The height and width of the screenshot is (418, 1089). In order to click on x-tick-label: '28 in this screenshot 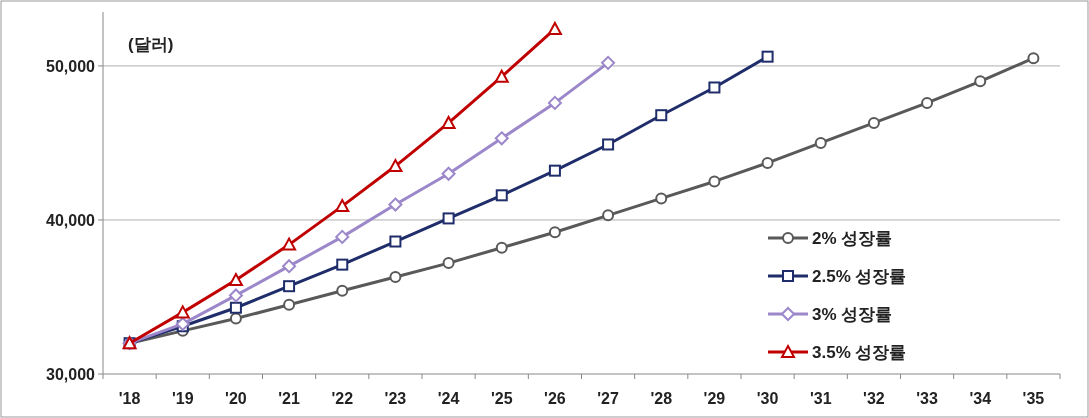, I will do `click(661, 398)`.